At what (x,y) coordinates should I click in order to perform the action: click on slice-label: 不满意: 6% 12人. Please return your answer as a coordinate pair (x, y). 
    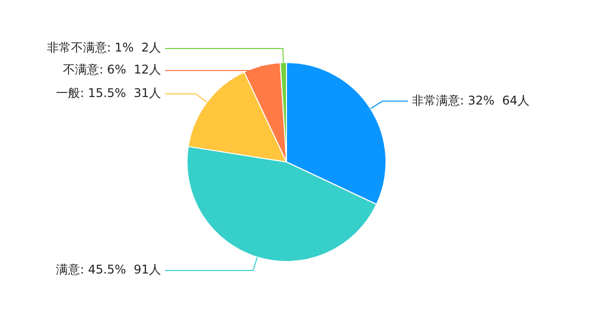
    Looking at the image, I should click on (112, 69).